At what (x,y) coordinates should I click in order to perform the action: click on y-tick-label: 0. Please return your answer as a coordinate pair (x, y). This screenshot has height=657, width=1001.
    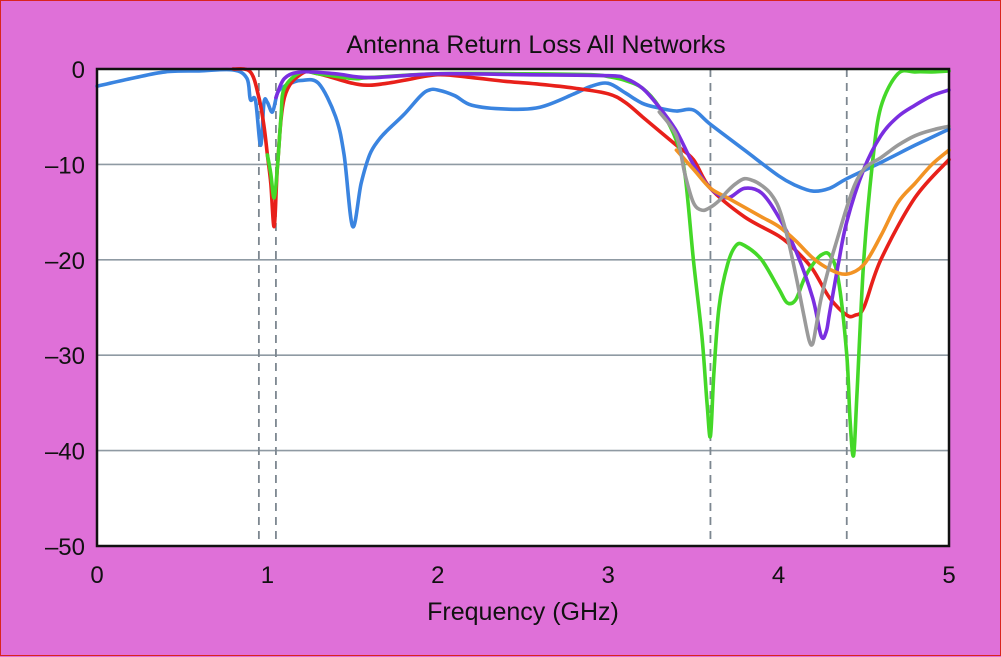
    Looking at the image, I should click on (78, 70).